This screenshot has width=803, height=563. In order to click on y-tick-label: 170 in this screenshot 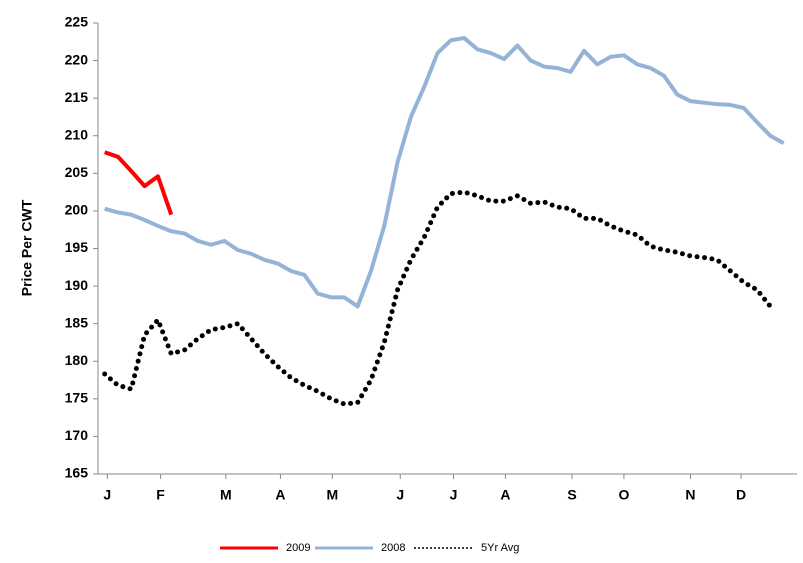, I will do `click(77, 435)`.